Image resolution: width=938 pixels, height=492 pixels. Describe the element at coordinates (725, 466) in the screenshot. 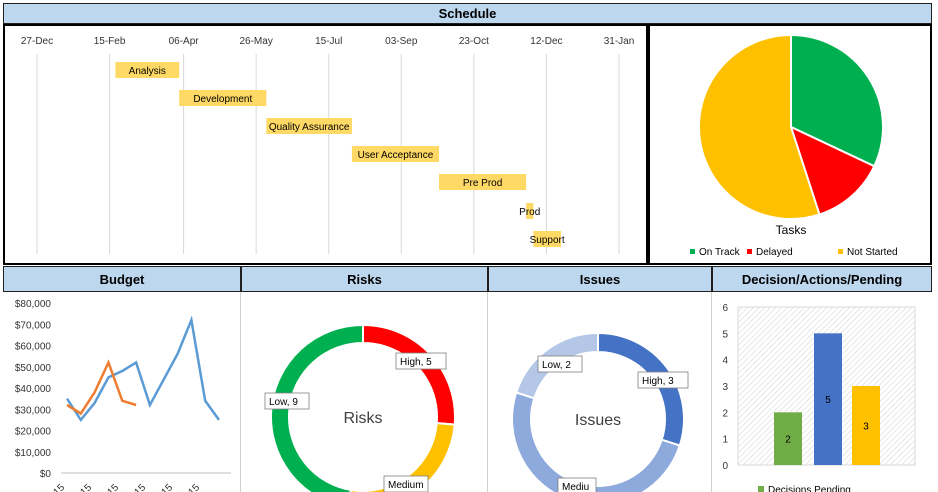

I see `decisions-y-tick-label: 0` at that location.